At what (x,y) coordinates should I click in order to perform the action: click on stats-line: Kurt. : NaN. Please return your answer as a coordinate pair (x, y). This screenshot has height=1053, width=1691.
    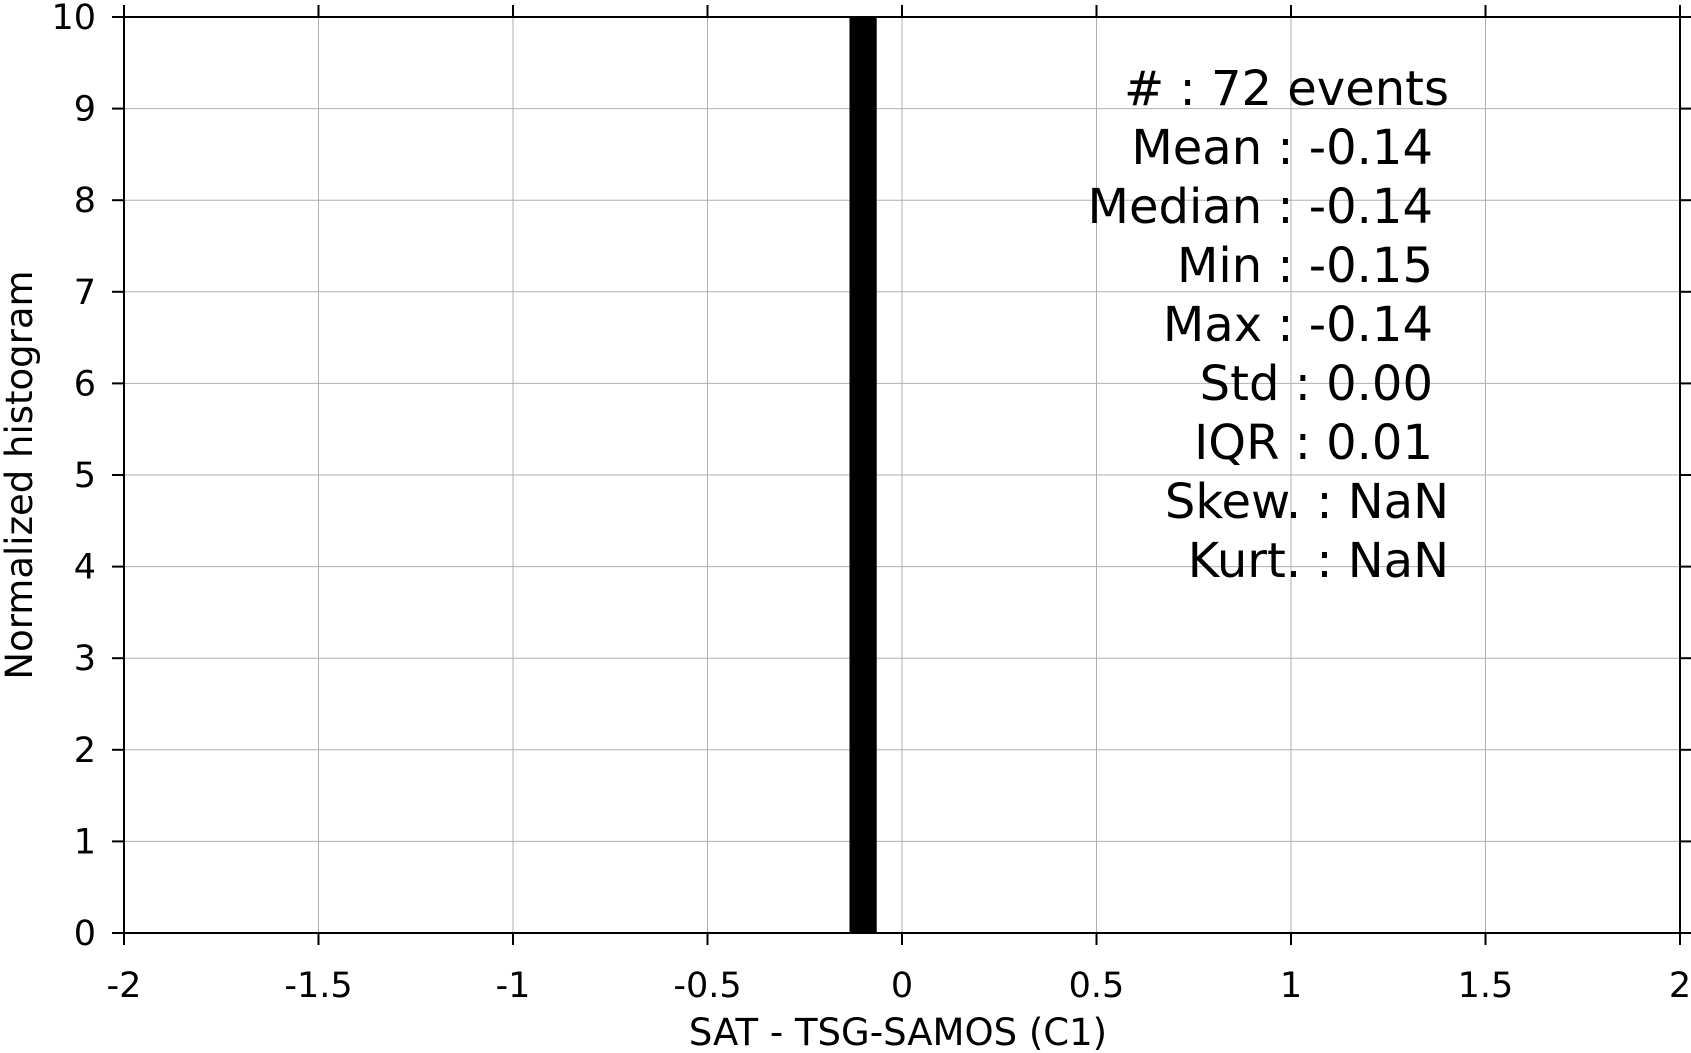
    Looking at the image, I should click on (1318, 561).